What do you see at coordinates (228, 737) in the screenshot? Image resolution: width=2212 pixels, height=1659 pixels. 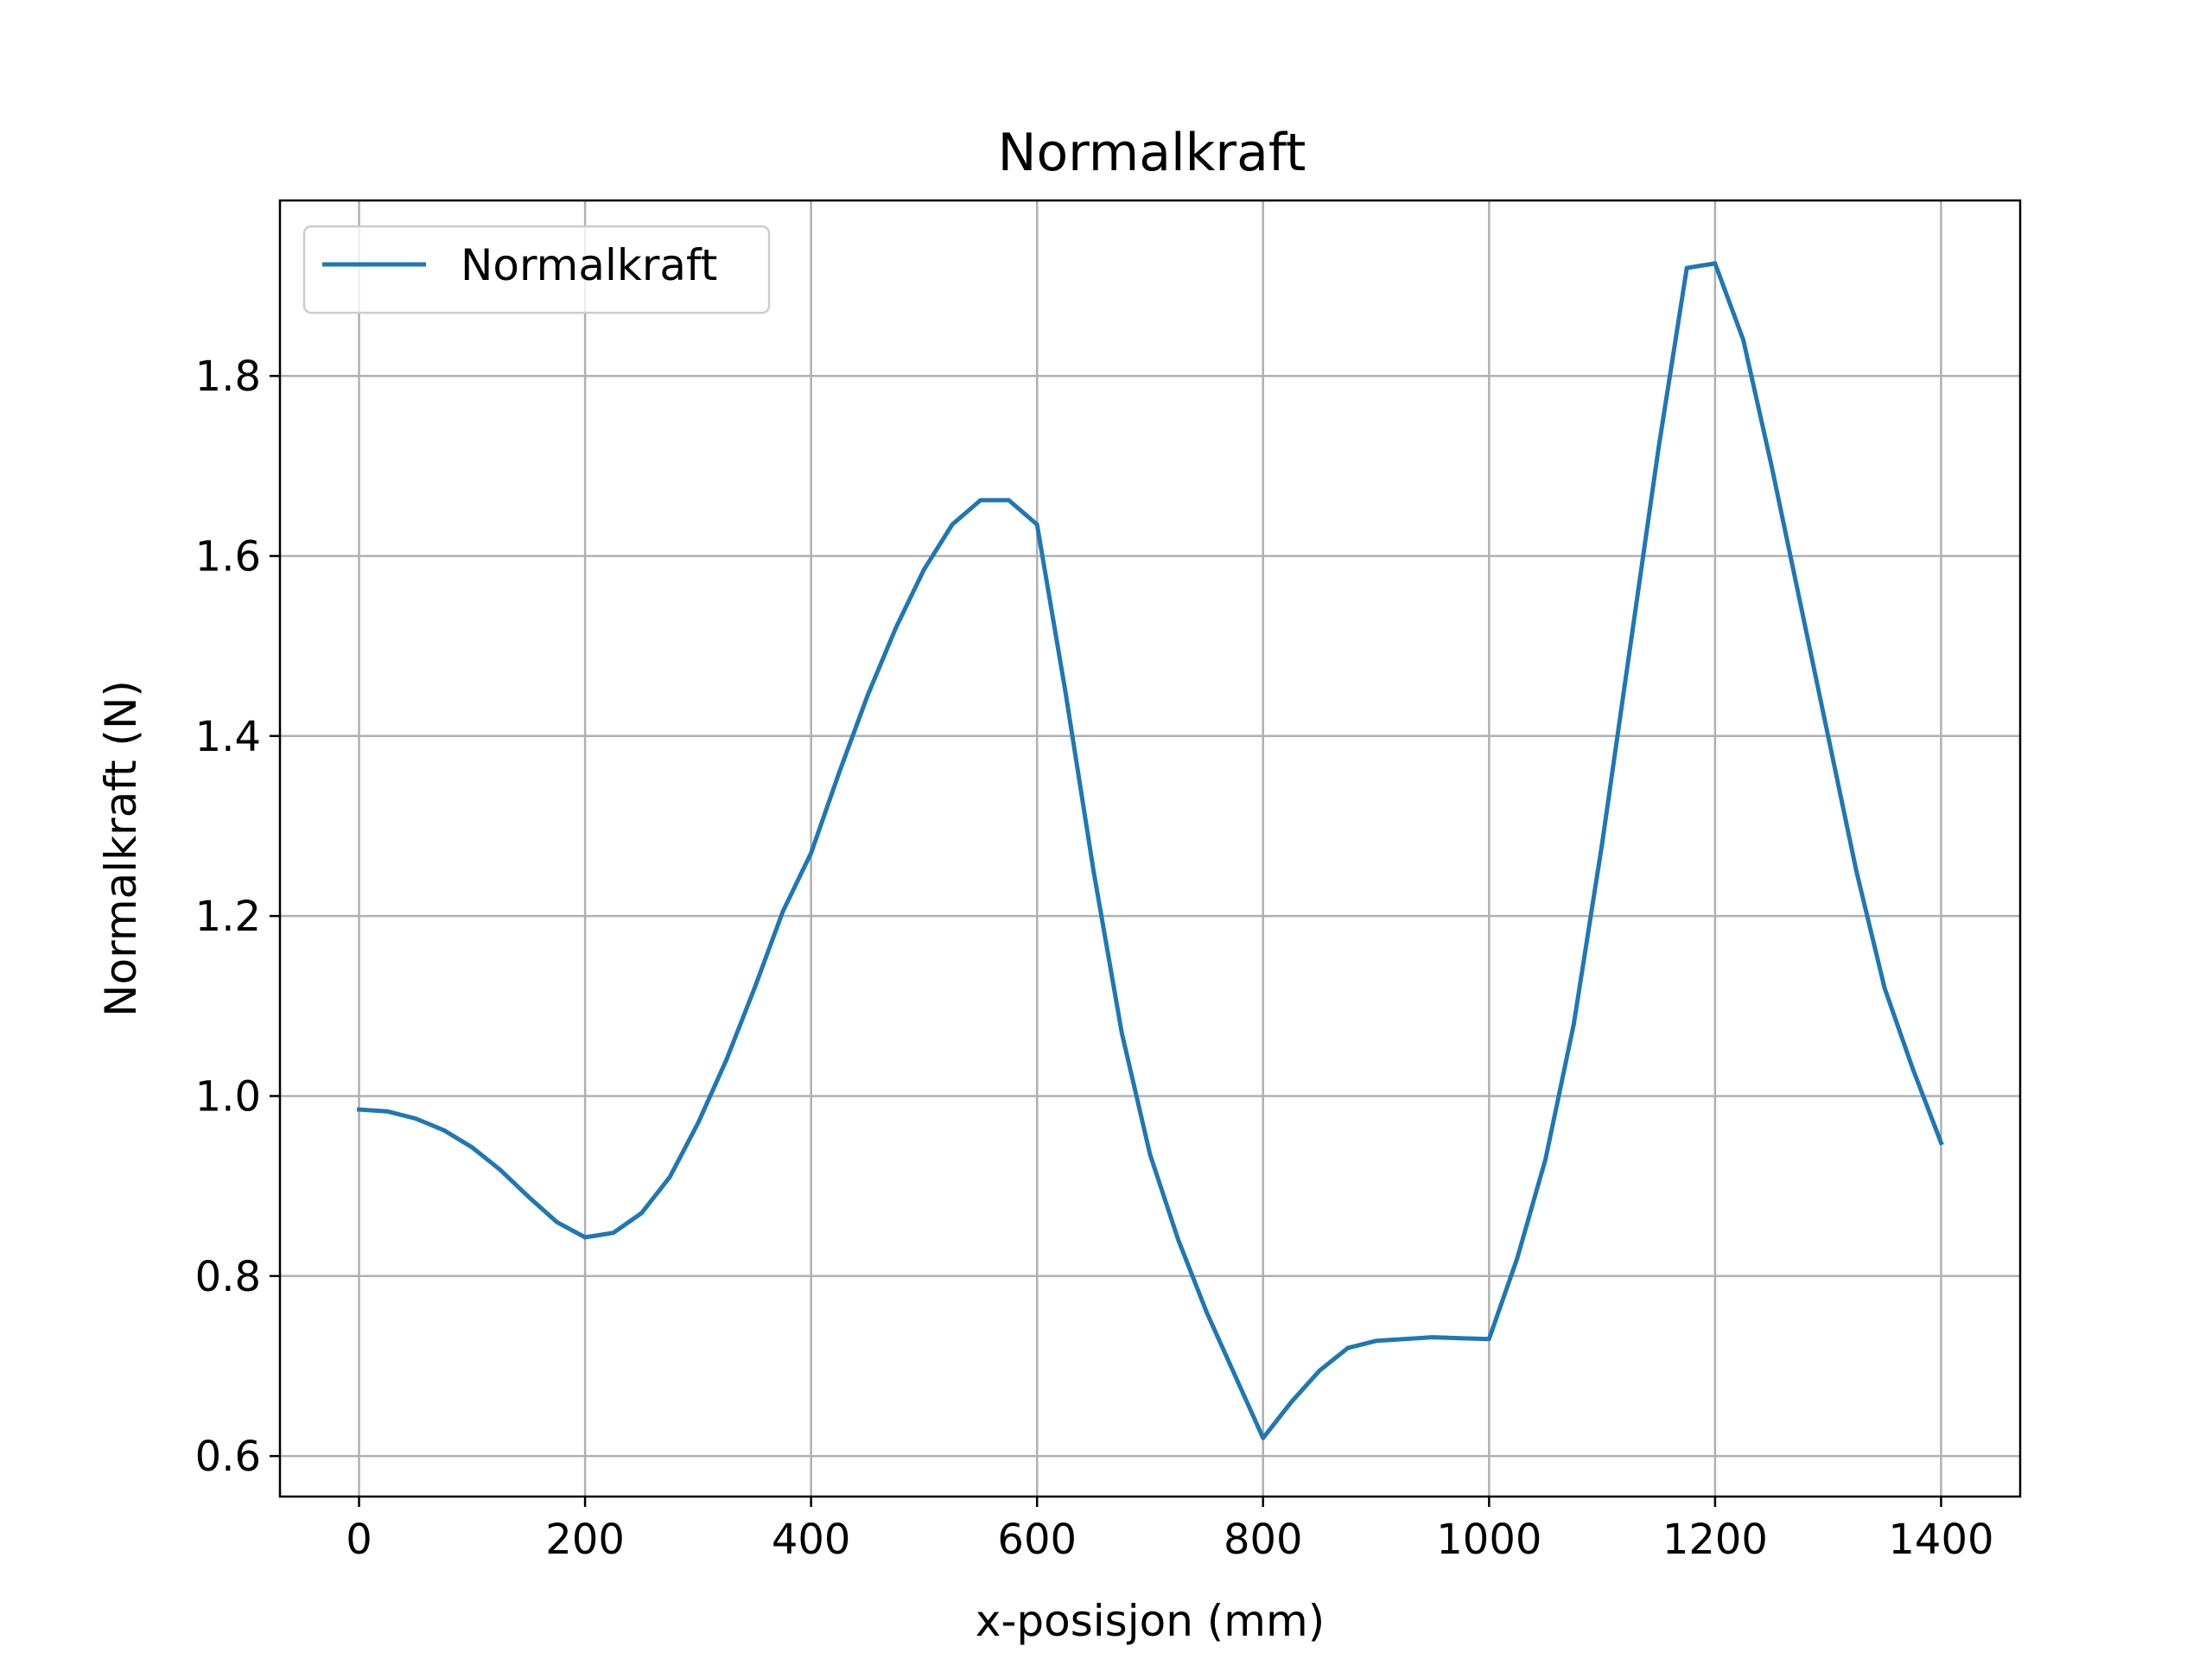 I see `y-tick-label: 1.4` at bounding box center [228, 737].